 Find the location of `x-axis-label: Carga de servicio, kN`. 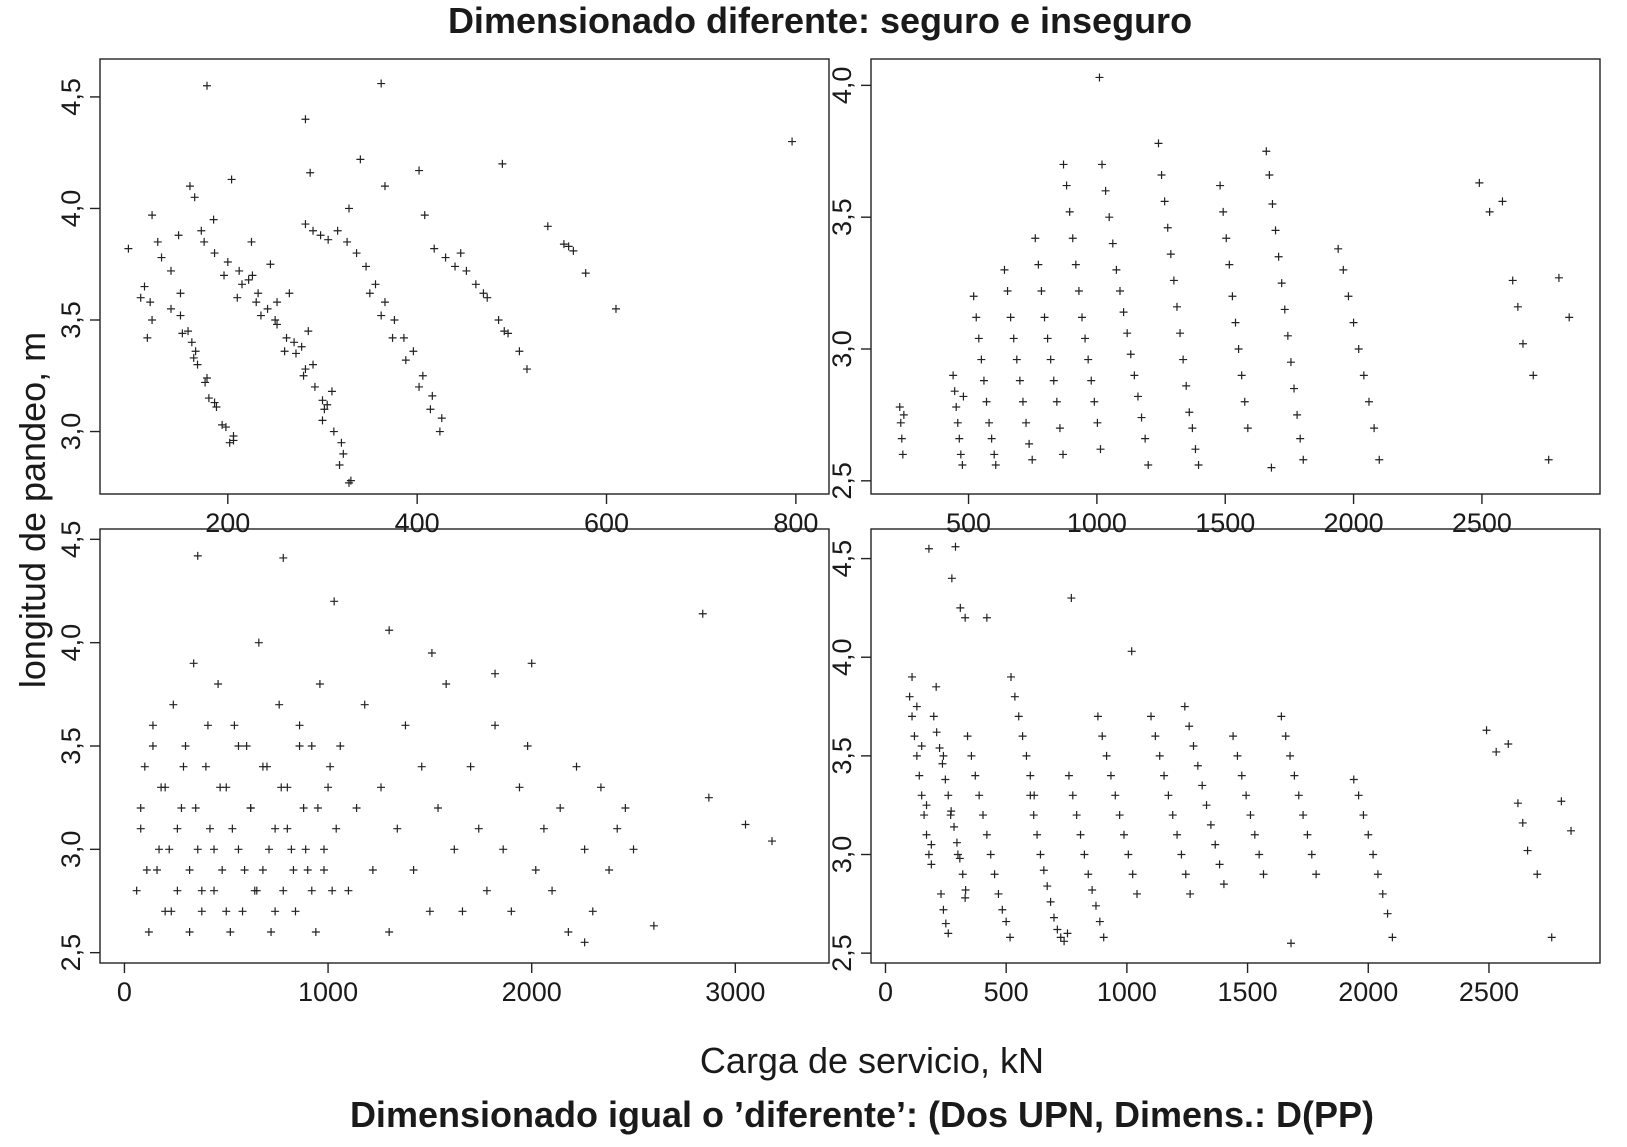

x-axis-label: Carga de servicio, kN is located at coordinates (872, 1060).